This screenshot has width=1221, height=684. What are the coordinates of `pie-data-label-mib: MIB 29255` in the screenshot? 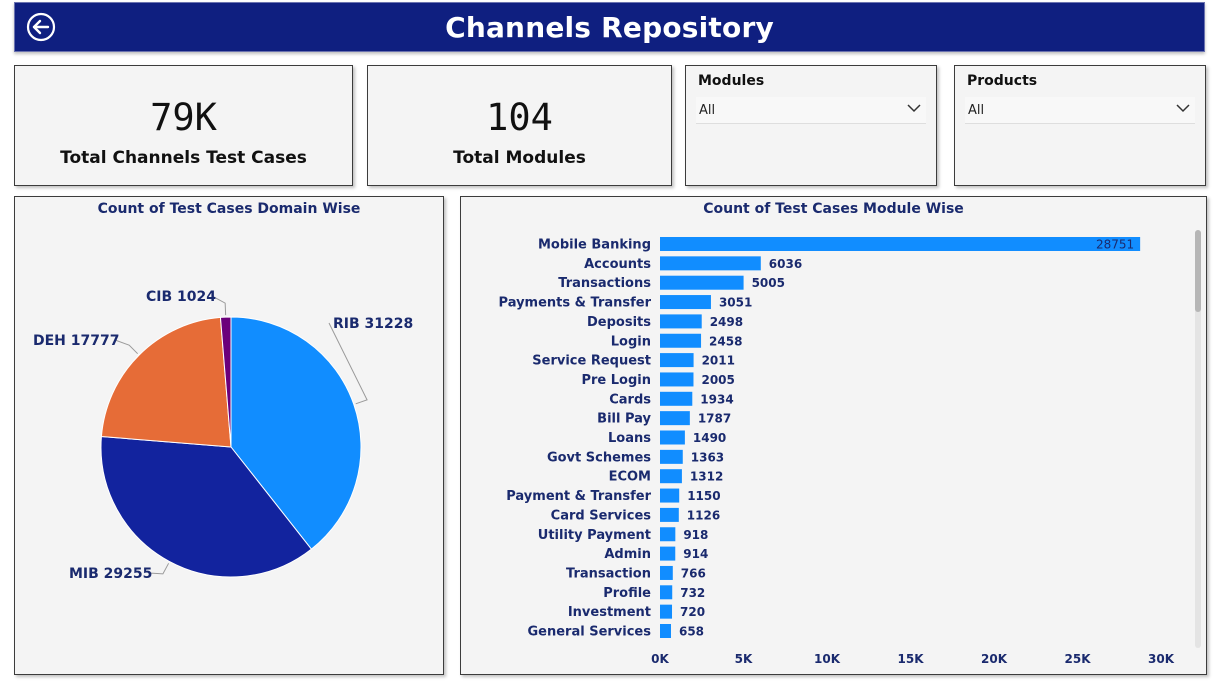 It's located at (110, 574).